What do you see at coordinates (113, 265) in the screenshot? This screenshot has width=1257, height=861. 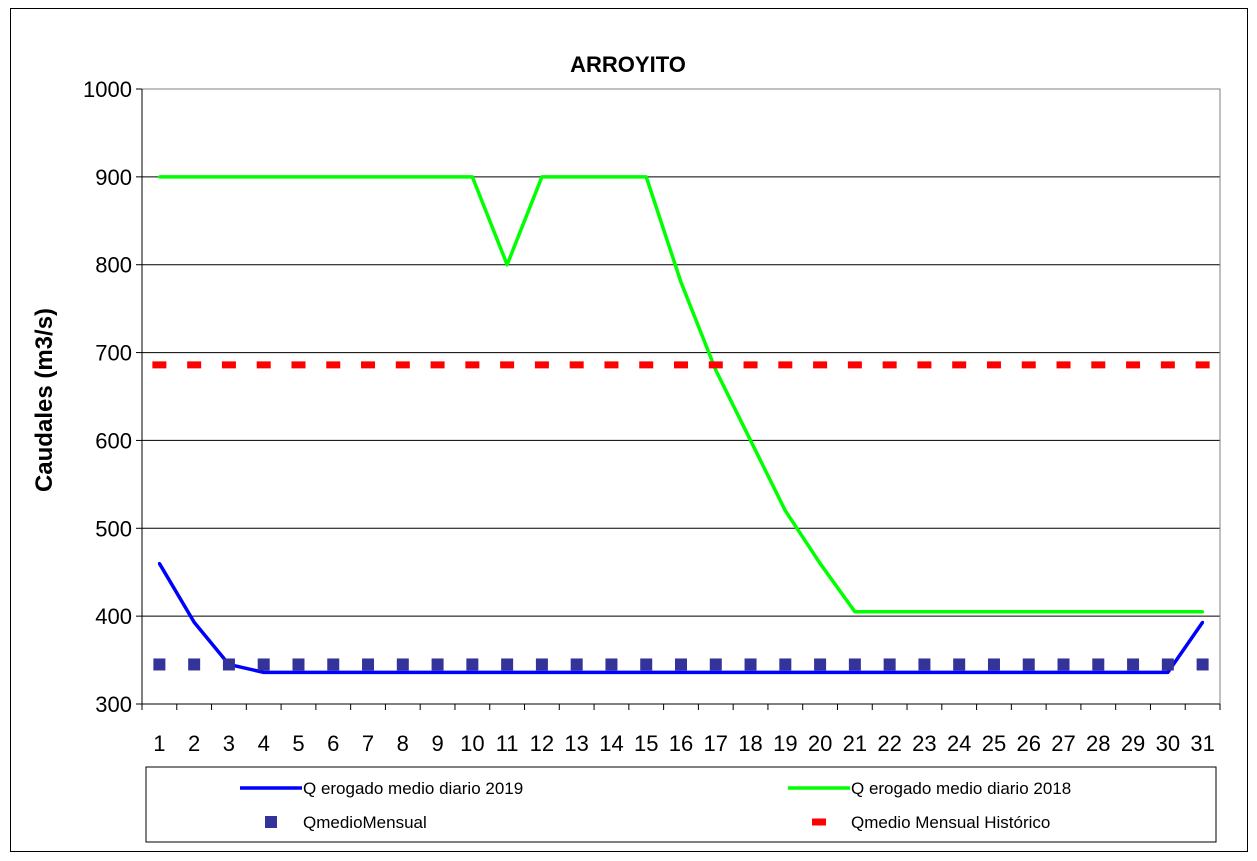 I see `y-tick-label: 800` at bounding box center [113, 265].